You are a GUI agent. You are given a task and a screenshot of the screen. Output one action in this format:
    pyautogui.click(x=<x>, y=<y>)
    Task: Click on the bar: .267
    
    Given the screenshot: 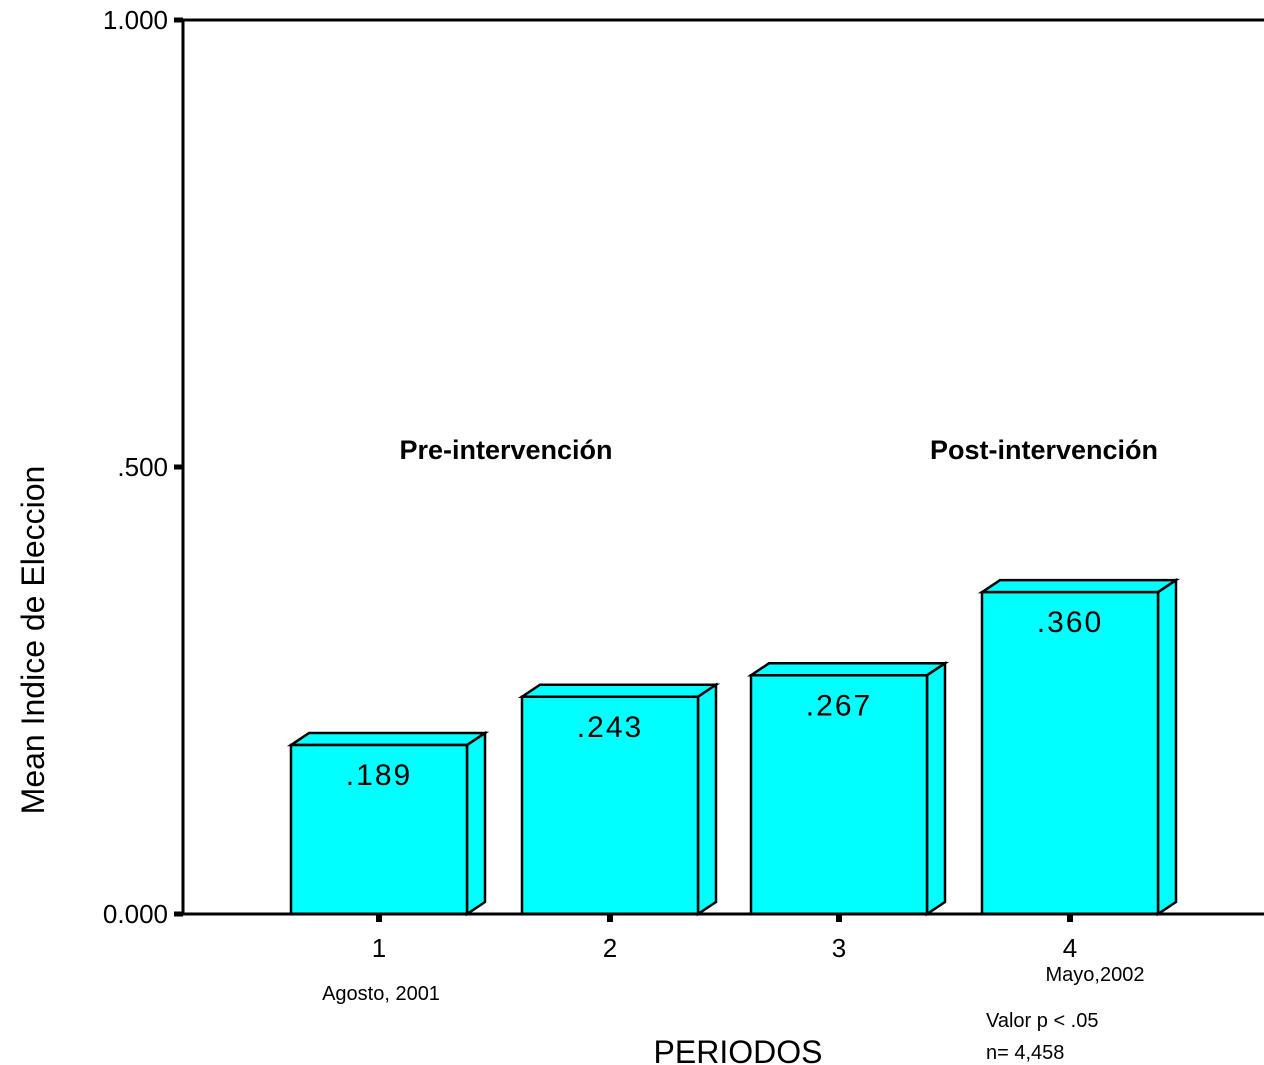 What is the action you would take?
    pyautogui.click(x=848, y=788)
    